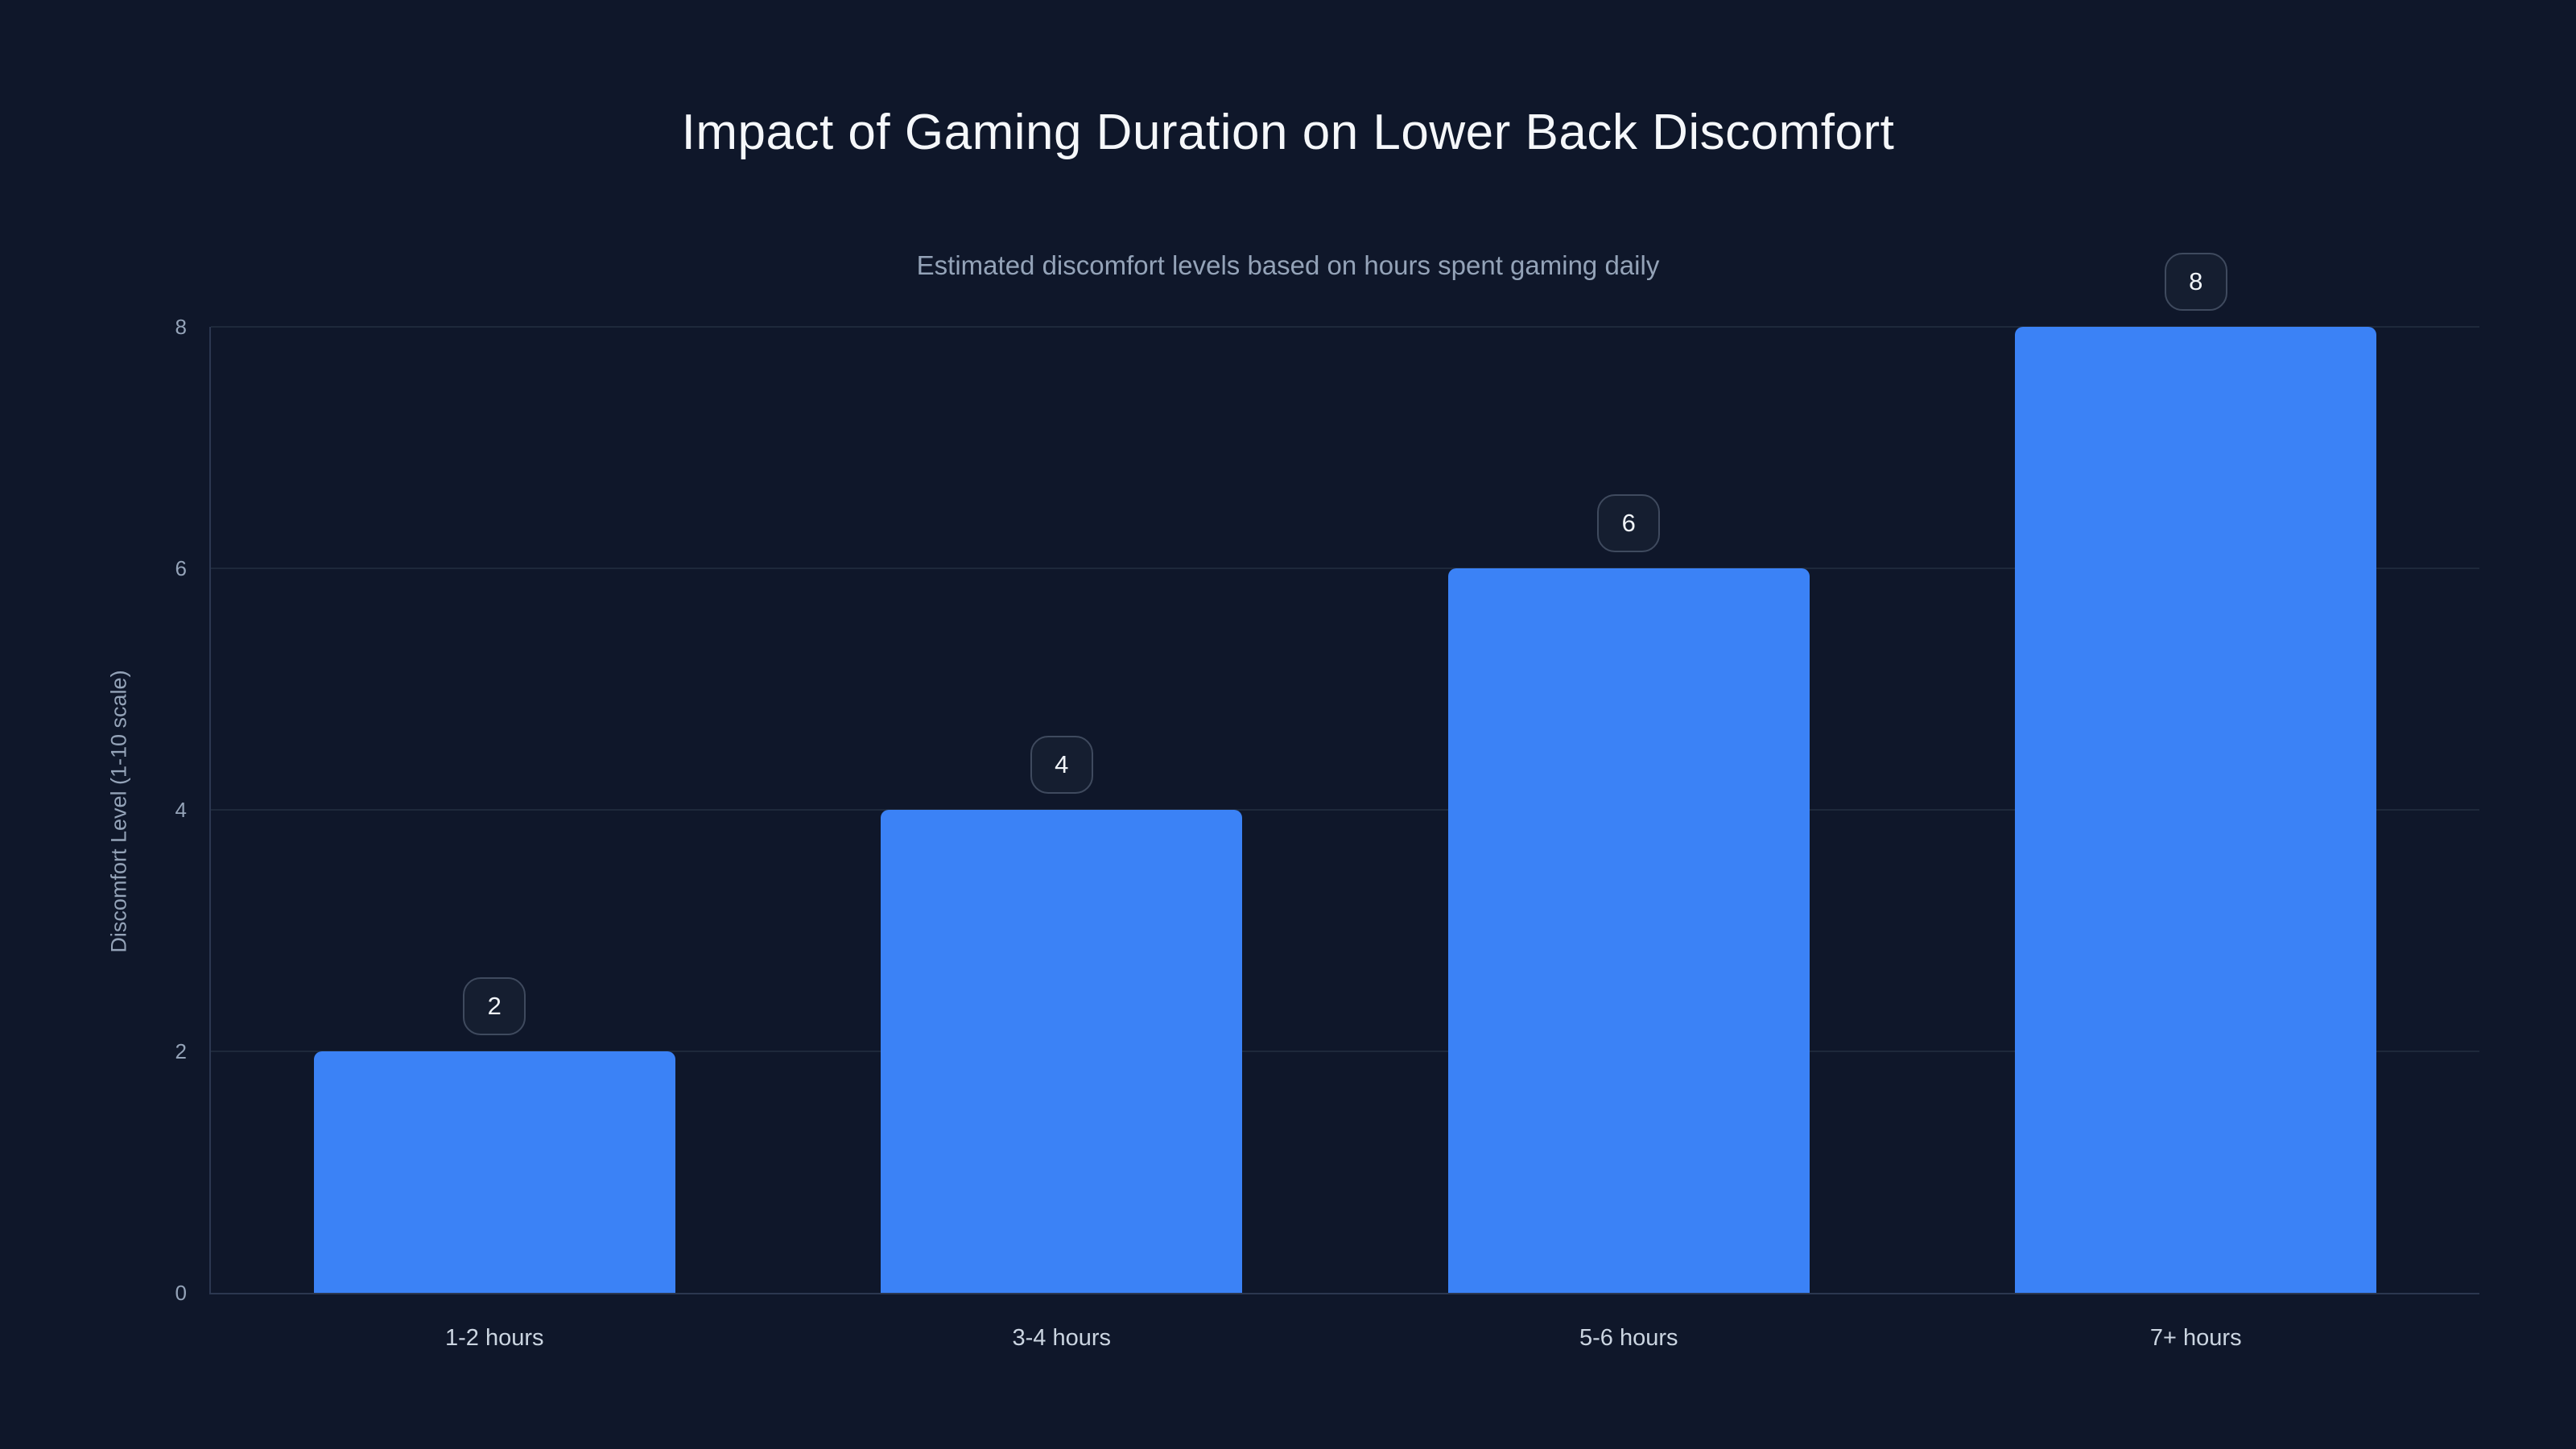 The width and height of the screenshot is (2576, 1449). What do you see at coordinates (1061, 765) in the screenshot?
I see `bar-value-badge: 4` at bounding box center [1061, 765].